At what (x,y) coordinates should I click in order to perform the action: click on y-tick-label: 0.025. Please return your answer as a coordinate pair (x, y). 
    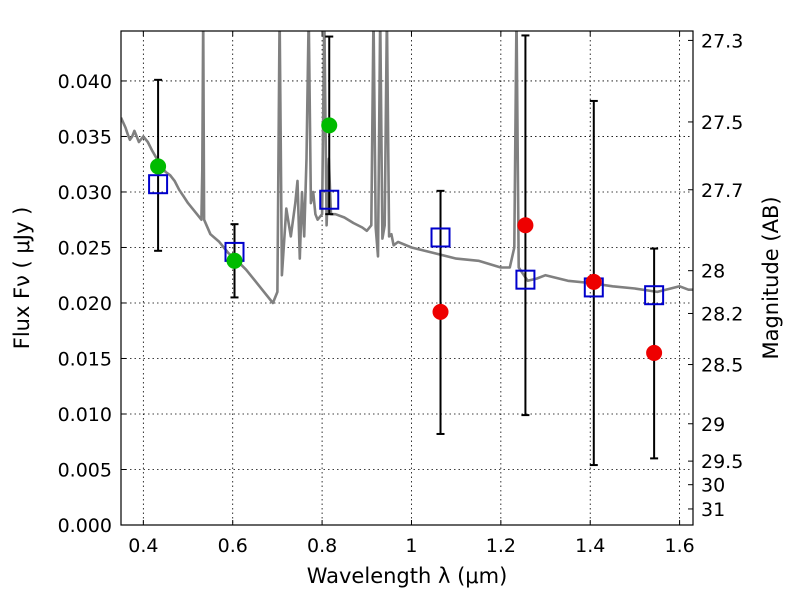
    Looking at the image, I should click on (85, 248).